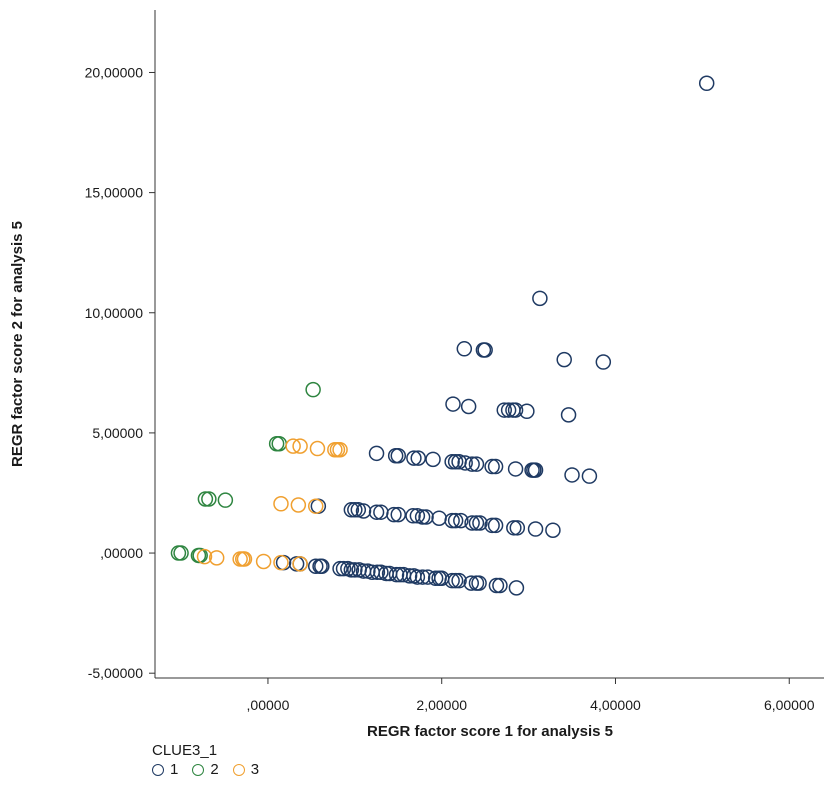 This screenshot has height=796, width=824. I want to click on x-tick-label: 4,00000, so click(615, 705).